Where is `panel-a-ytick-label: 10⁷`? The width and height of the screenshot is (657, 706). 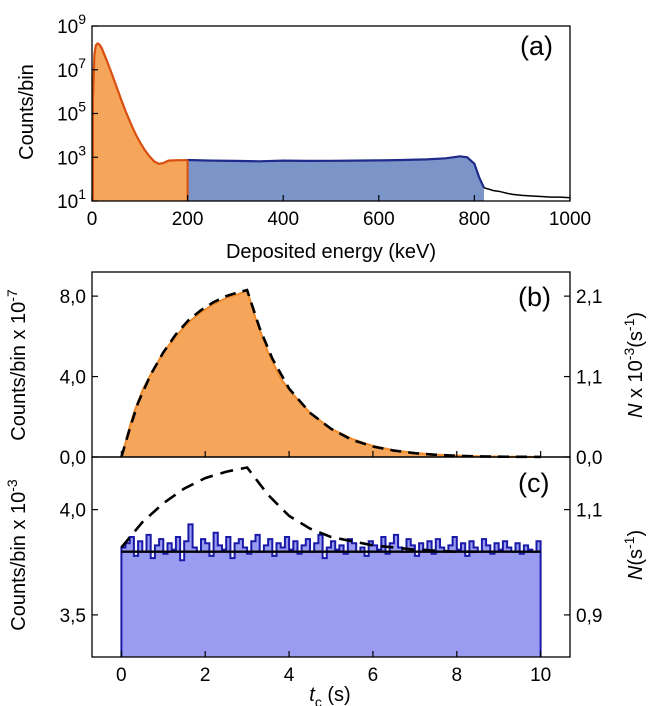
panel-a-ytick-label: 10⁷ is located at coordinates (71, 68).